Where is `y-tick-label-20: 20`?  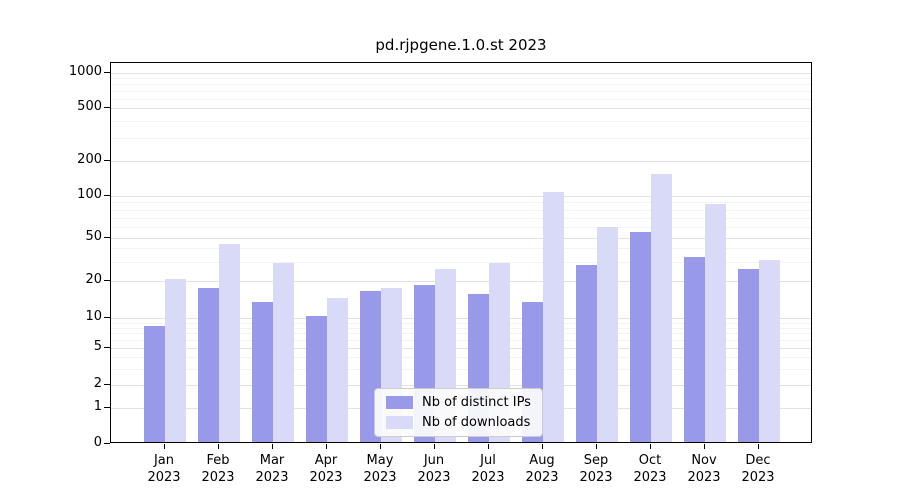
y-tick-label-20: 20 is located at coordinates (93, 279).